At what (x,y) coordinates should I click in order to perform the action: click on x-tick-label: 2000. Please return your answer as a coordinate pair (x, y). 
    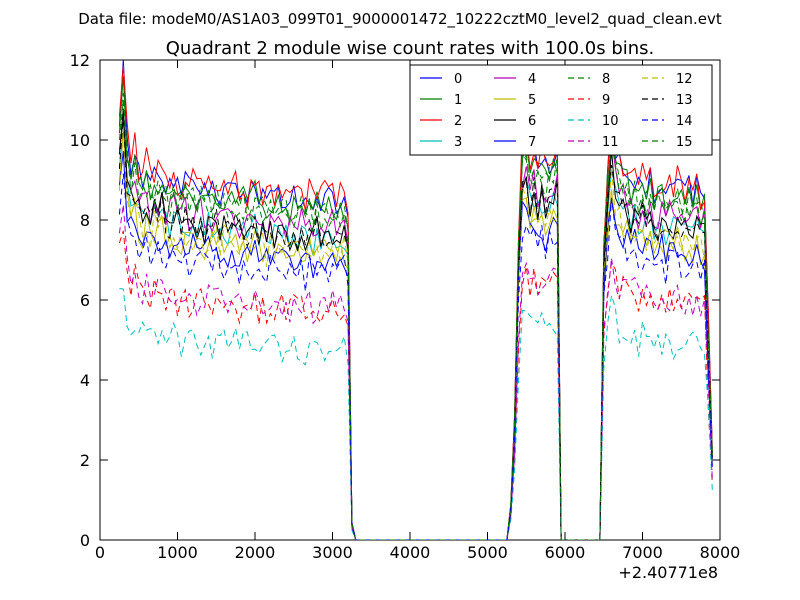
    Looking at the image, I should click on (255, 552).